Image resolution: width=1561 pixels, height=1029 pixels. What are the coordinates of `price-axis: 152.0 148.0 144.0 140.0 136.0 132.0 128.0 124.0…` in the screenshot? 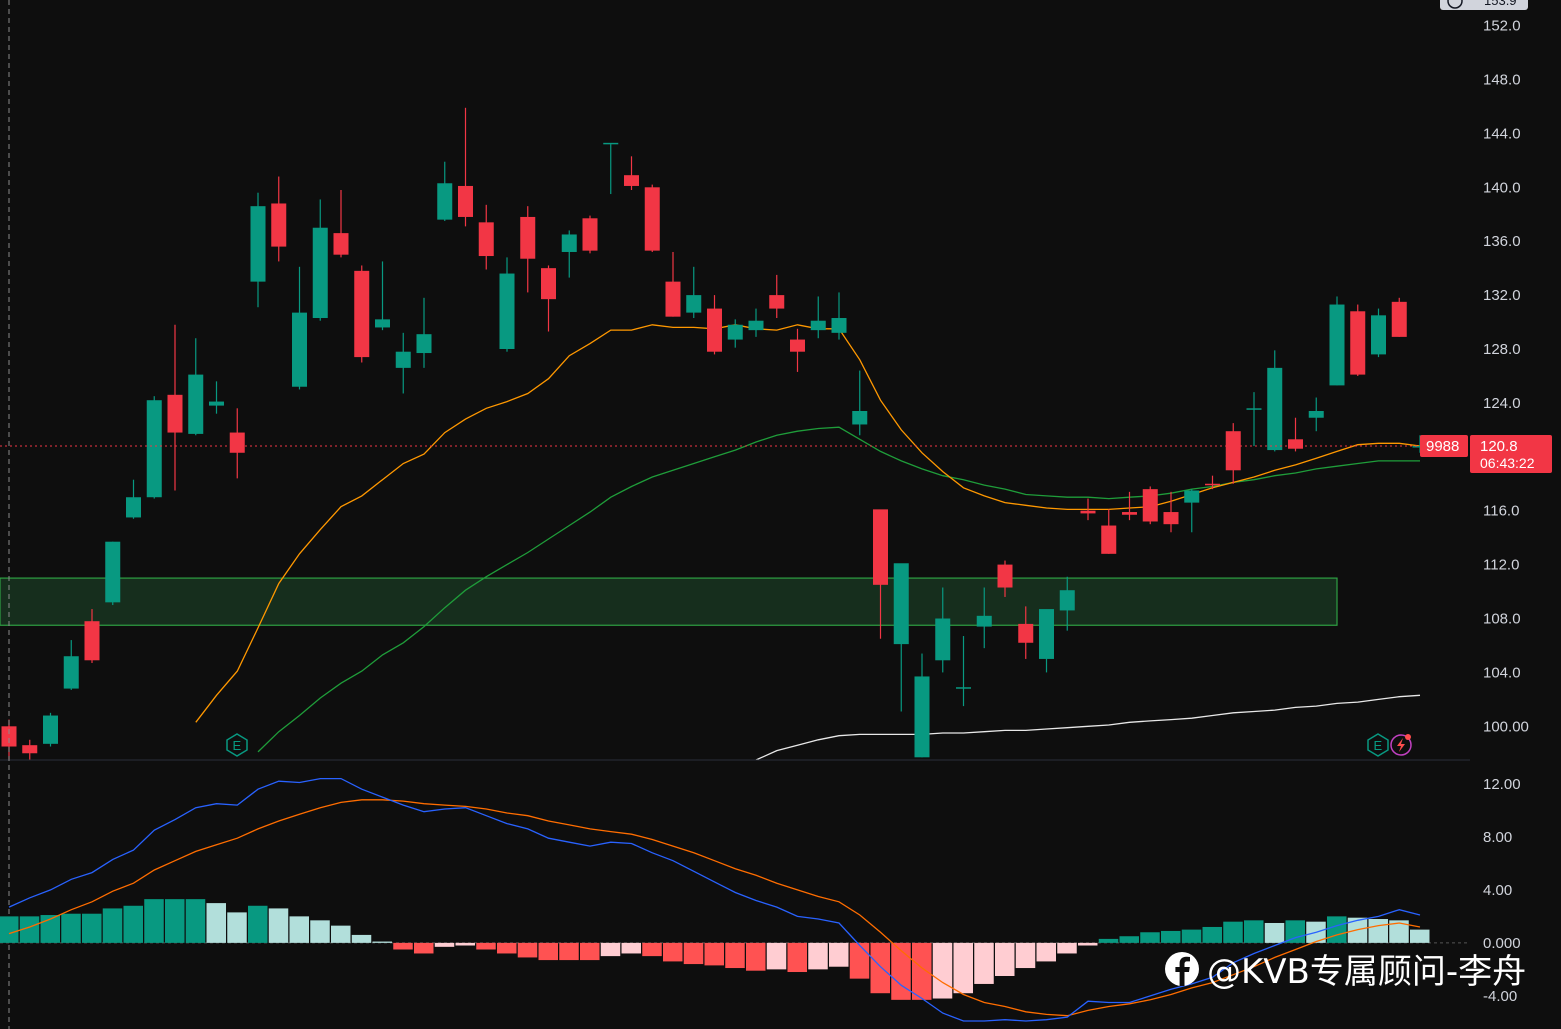 It's located at (1506, 377).